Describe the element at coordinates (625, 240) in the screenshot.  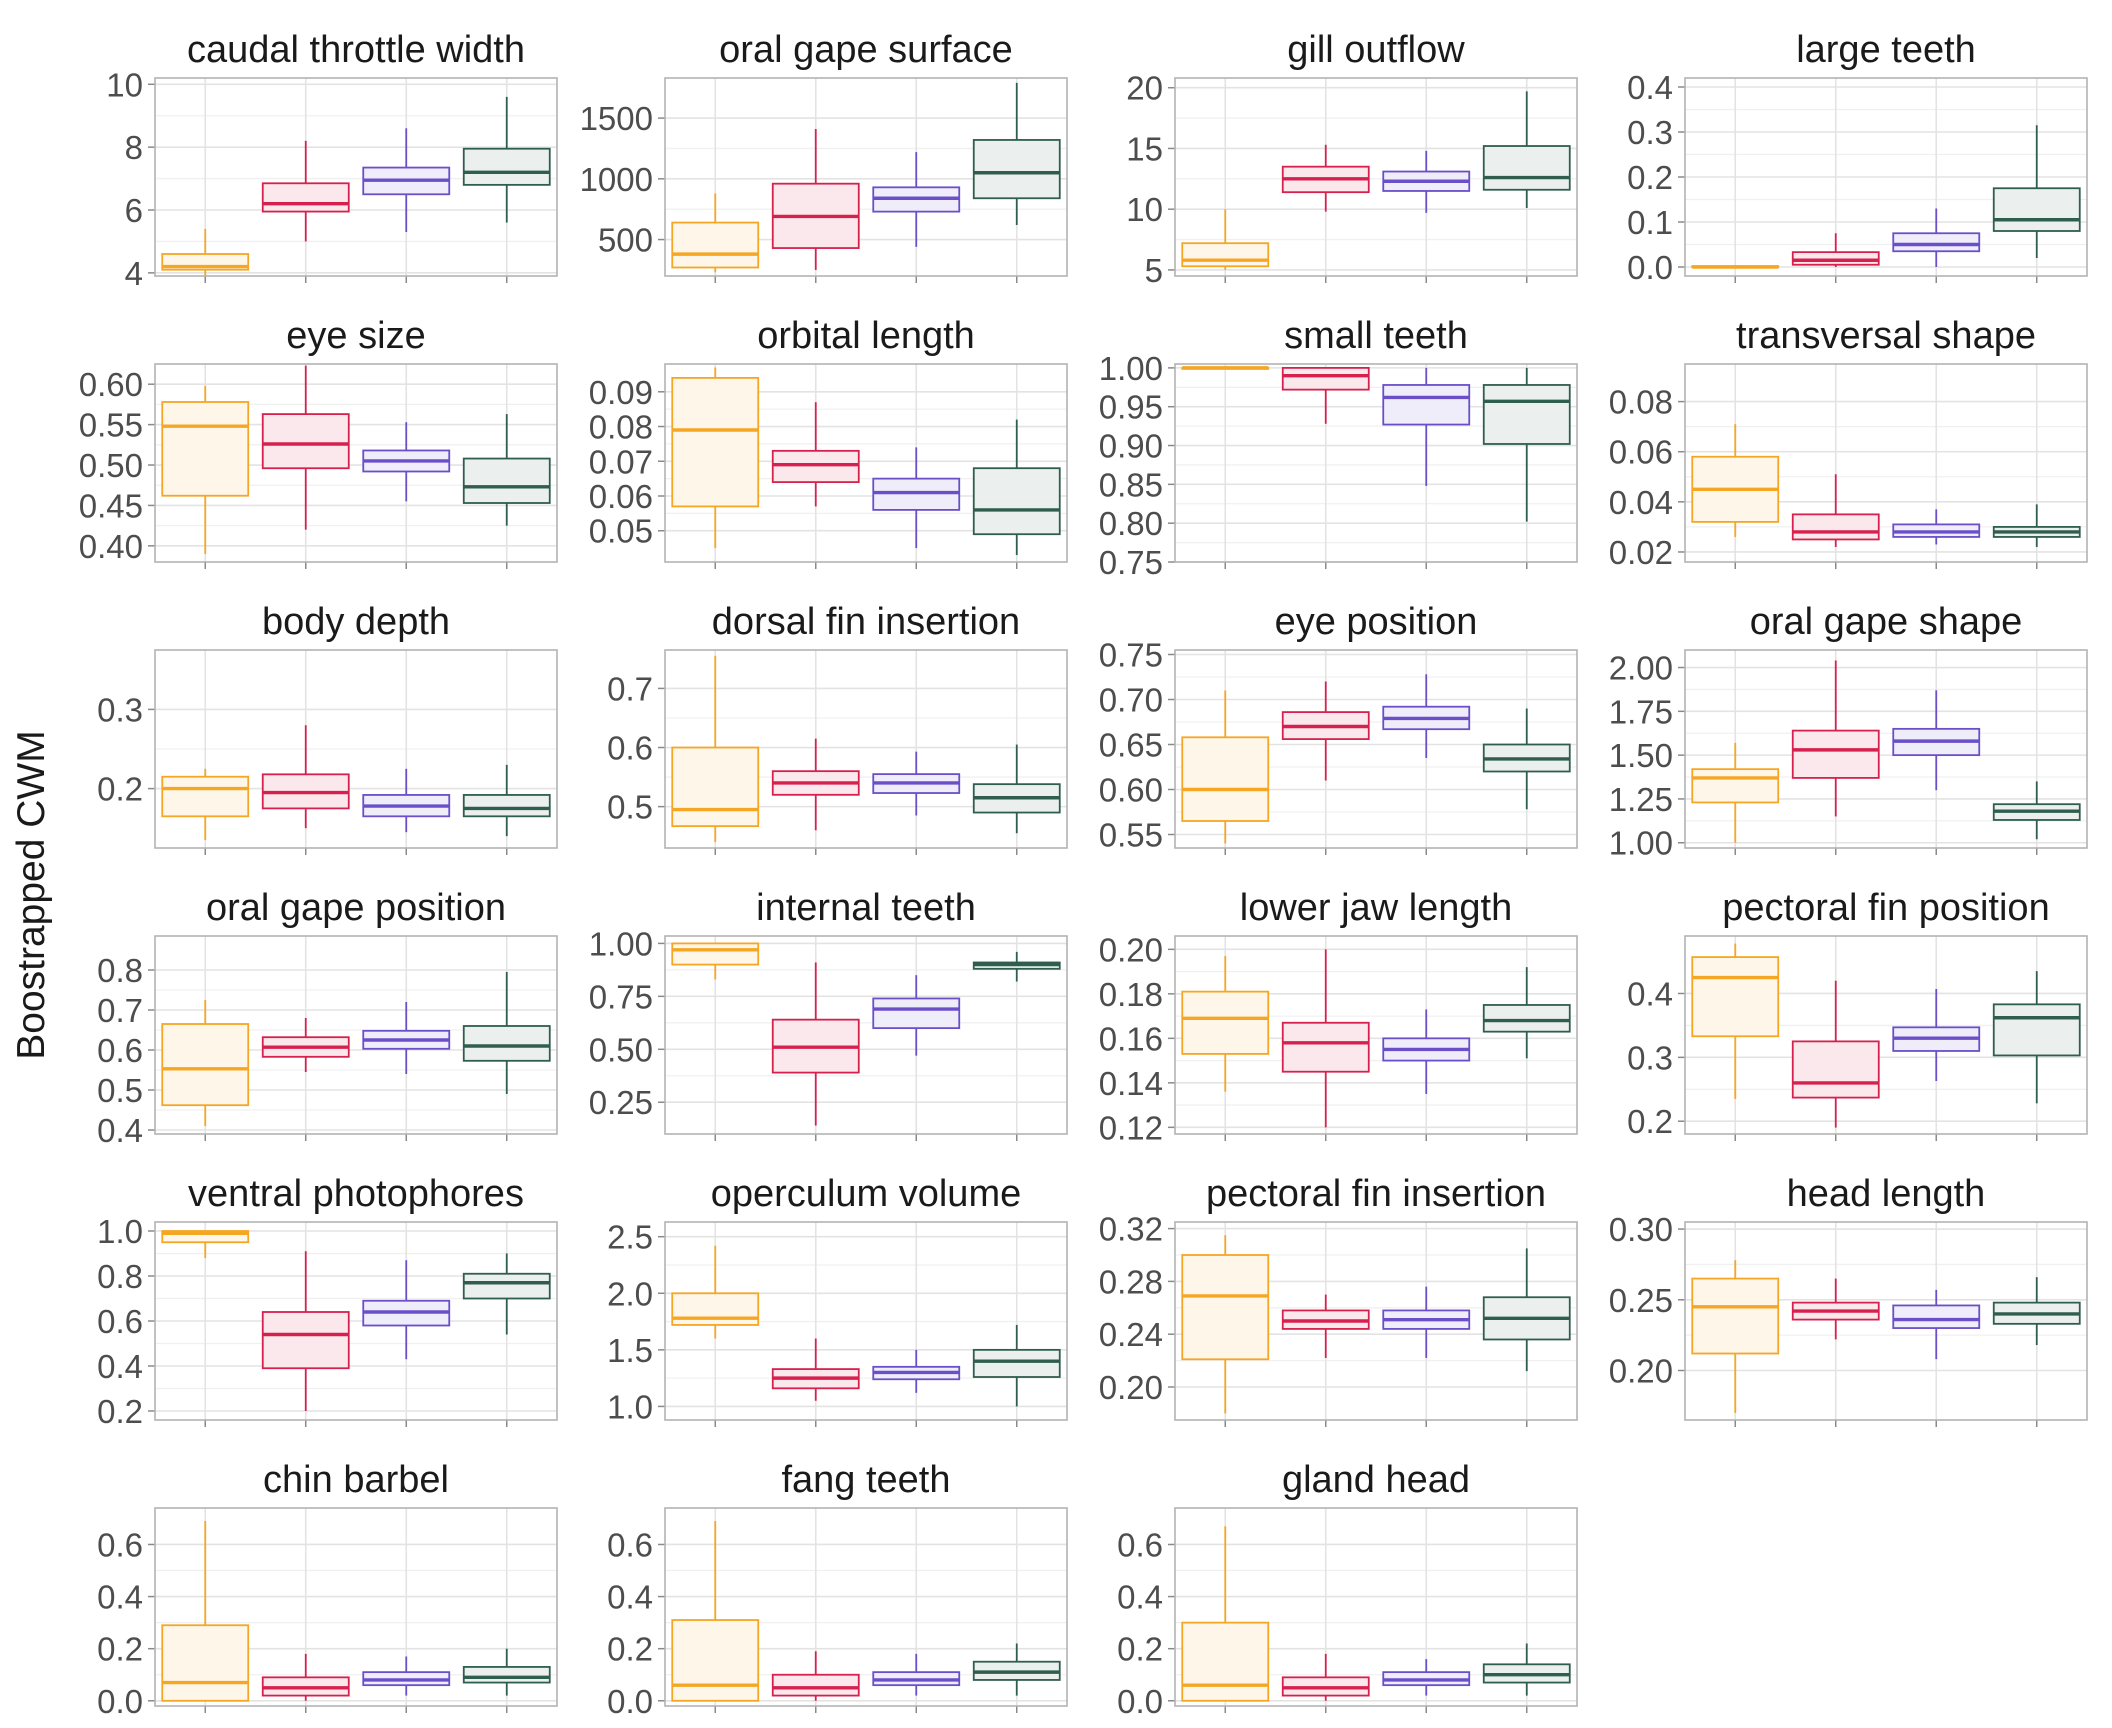
I see `y-tick-label: 500` at that location.